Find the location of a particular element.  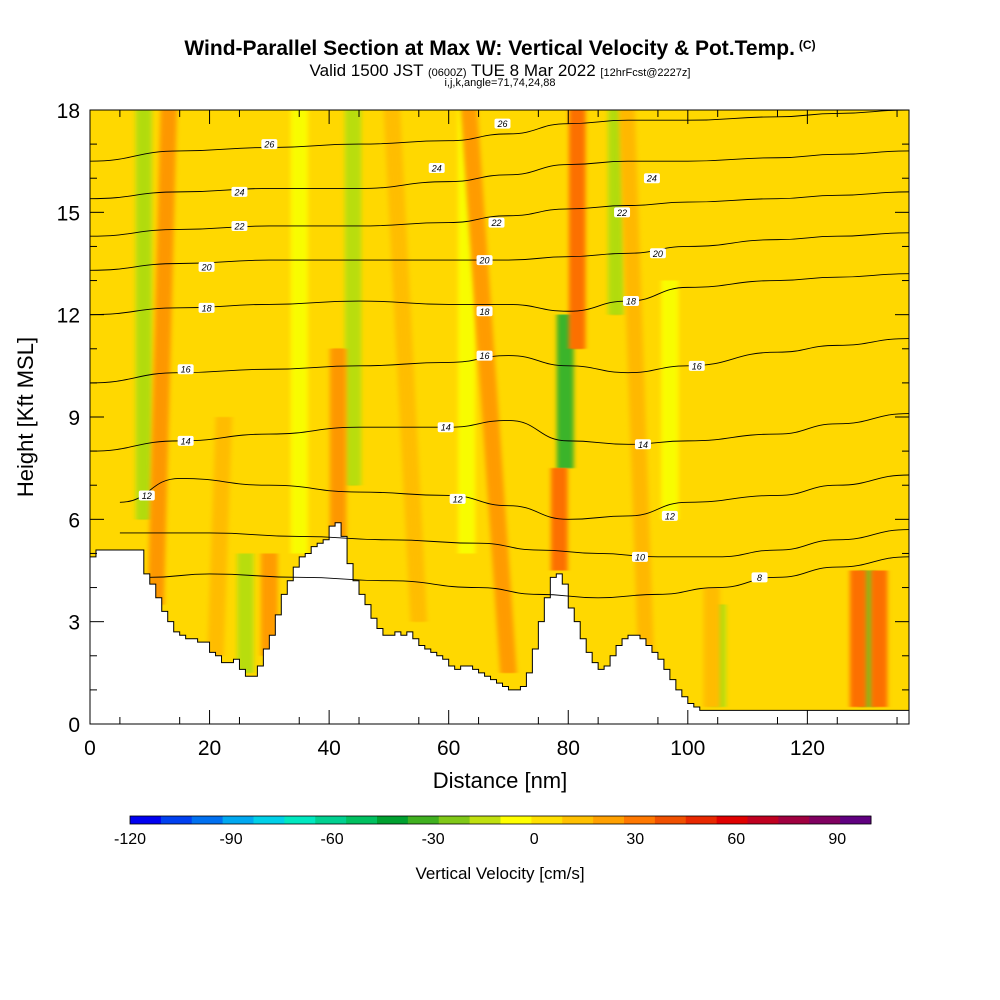

downdraft-5-band is located at coordinates (565, 391).